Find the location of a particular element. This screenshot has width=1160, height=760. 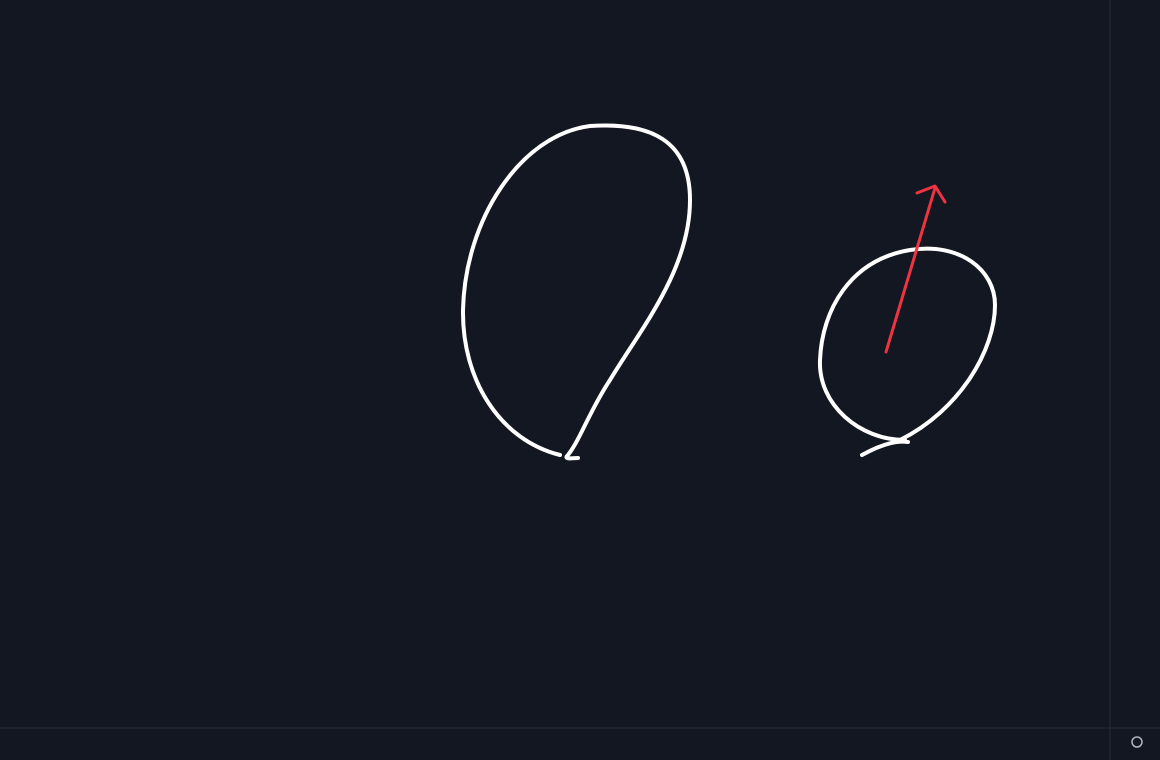

hand-drawn-circle is located at coordinates (907, 351).